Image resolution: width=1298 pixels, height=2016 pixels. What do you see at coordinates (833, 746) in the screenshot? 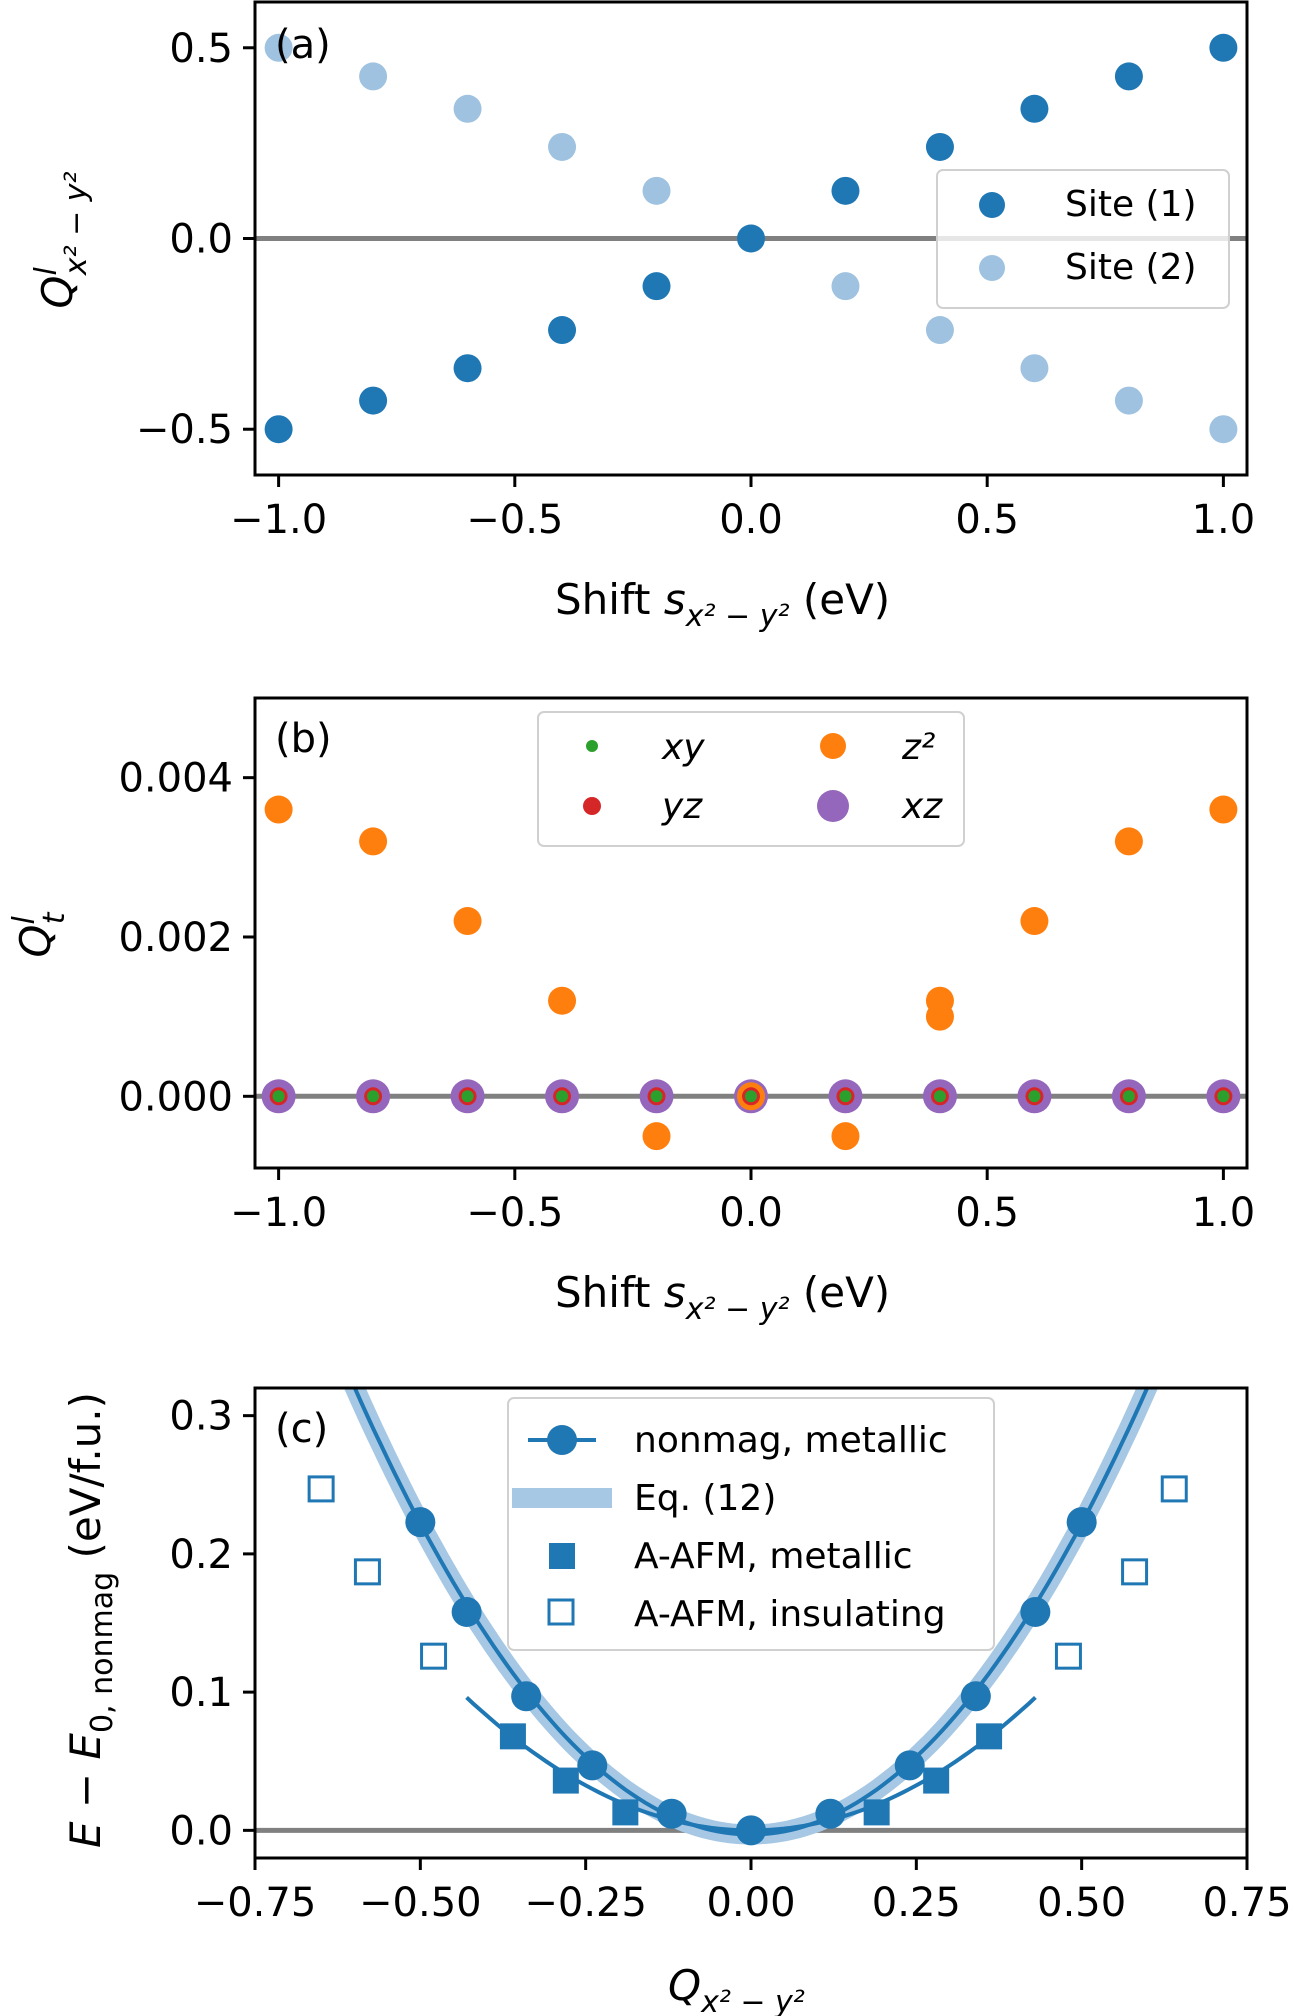
I see `legend-marker-z2` at bounding box center [833, 746].